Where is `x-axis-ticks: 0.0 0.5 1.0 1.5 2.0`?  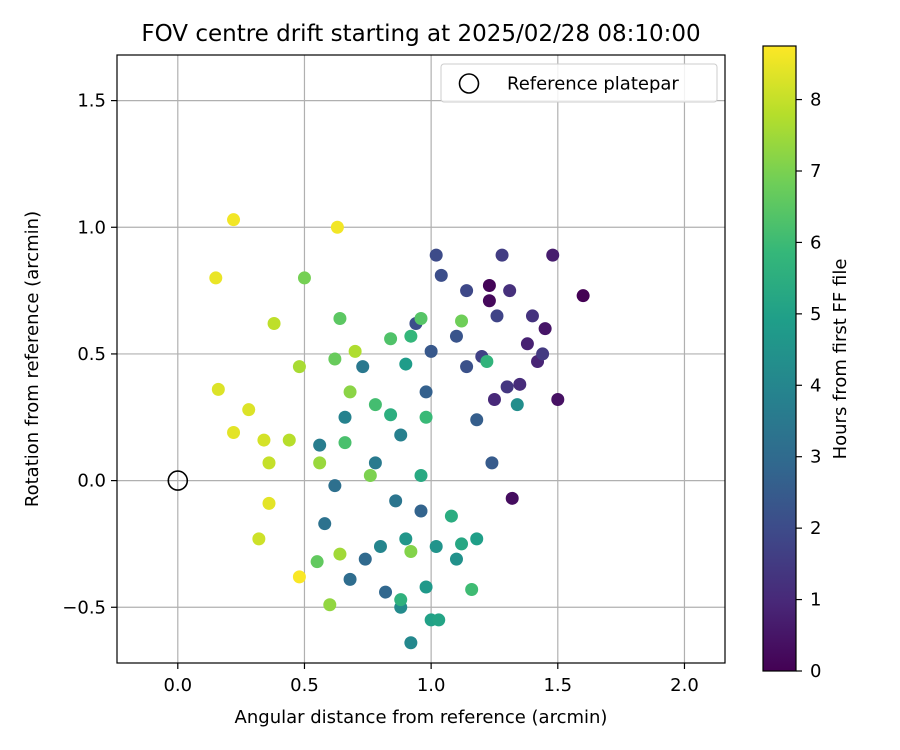 x-axis-ticks: 0.0 0.5 1.0 1.5 2.0 is located at coordinates (431, 679).